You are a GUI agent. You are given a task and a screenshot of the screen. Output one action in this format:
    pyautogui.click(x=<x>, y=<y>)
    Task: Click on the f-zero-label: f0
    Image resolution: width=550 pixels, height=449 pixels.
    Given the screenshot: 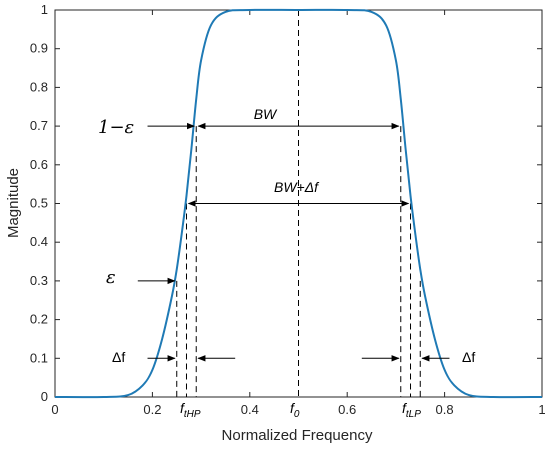 What is the action you would take?
    pyautogui.click(x=295, y=410)
    